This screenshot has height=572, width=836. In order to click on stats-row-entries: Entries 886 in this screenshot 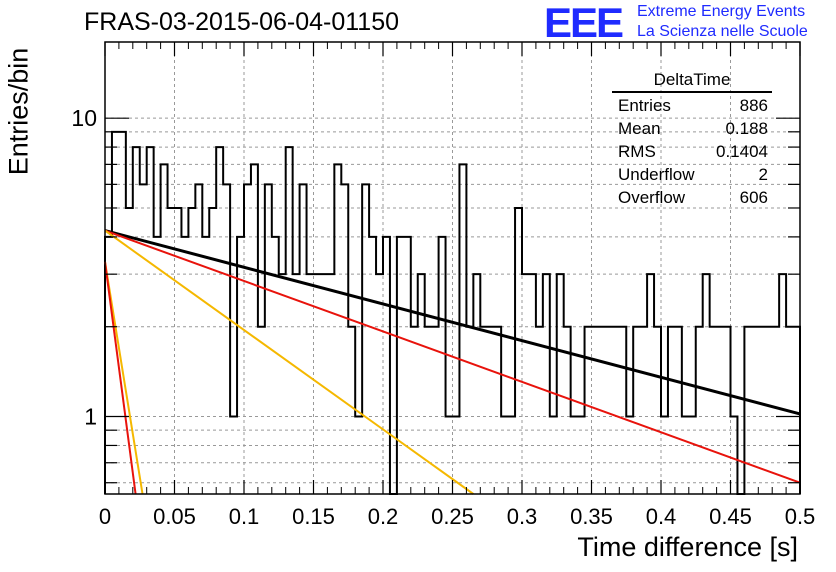, I will do `click(692, 105)`.